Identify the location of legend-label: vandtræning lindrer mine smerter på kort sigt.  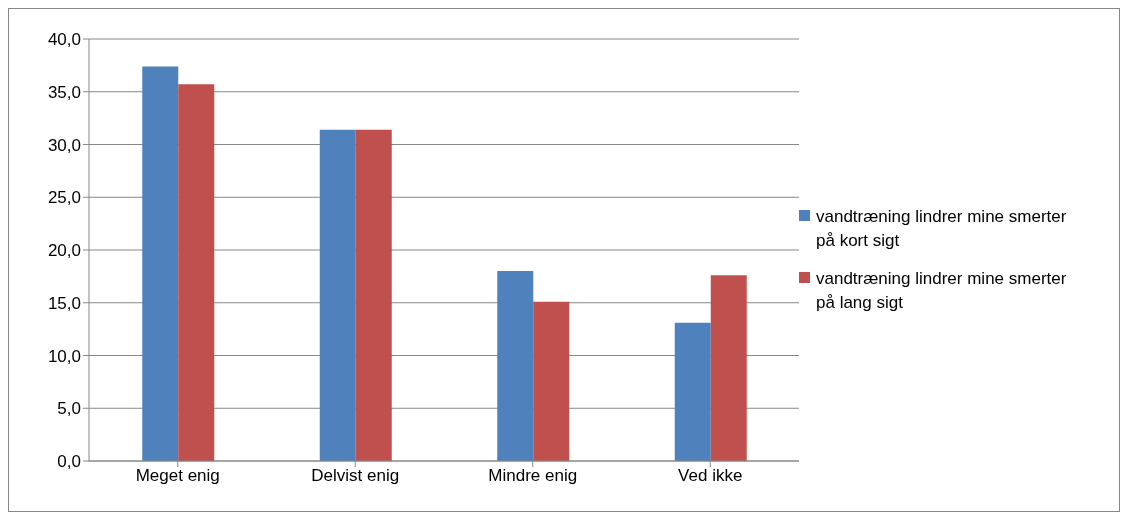
(942, 229).